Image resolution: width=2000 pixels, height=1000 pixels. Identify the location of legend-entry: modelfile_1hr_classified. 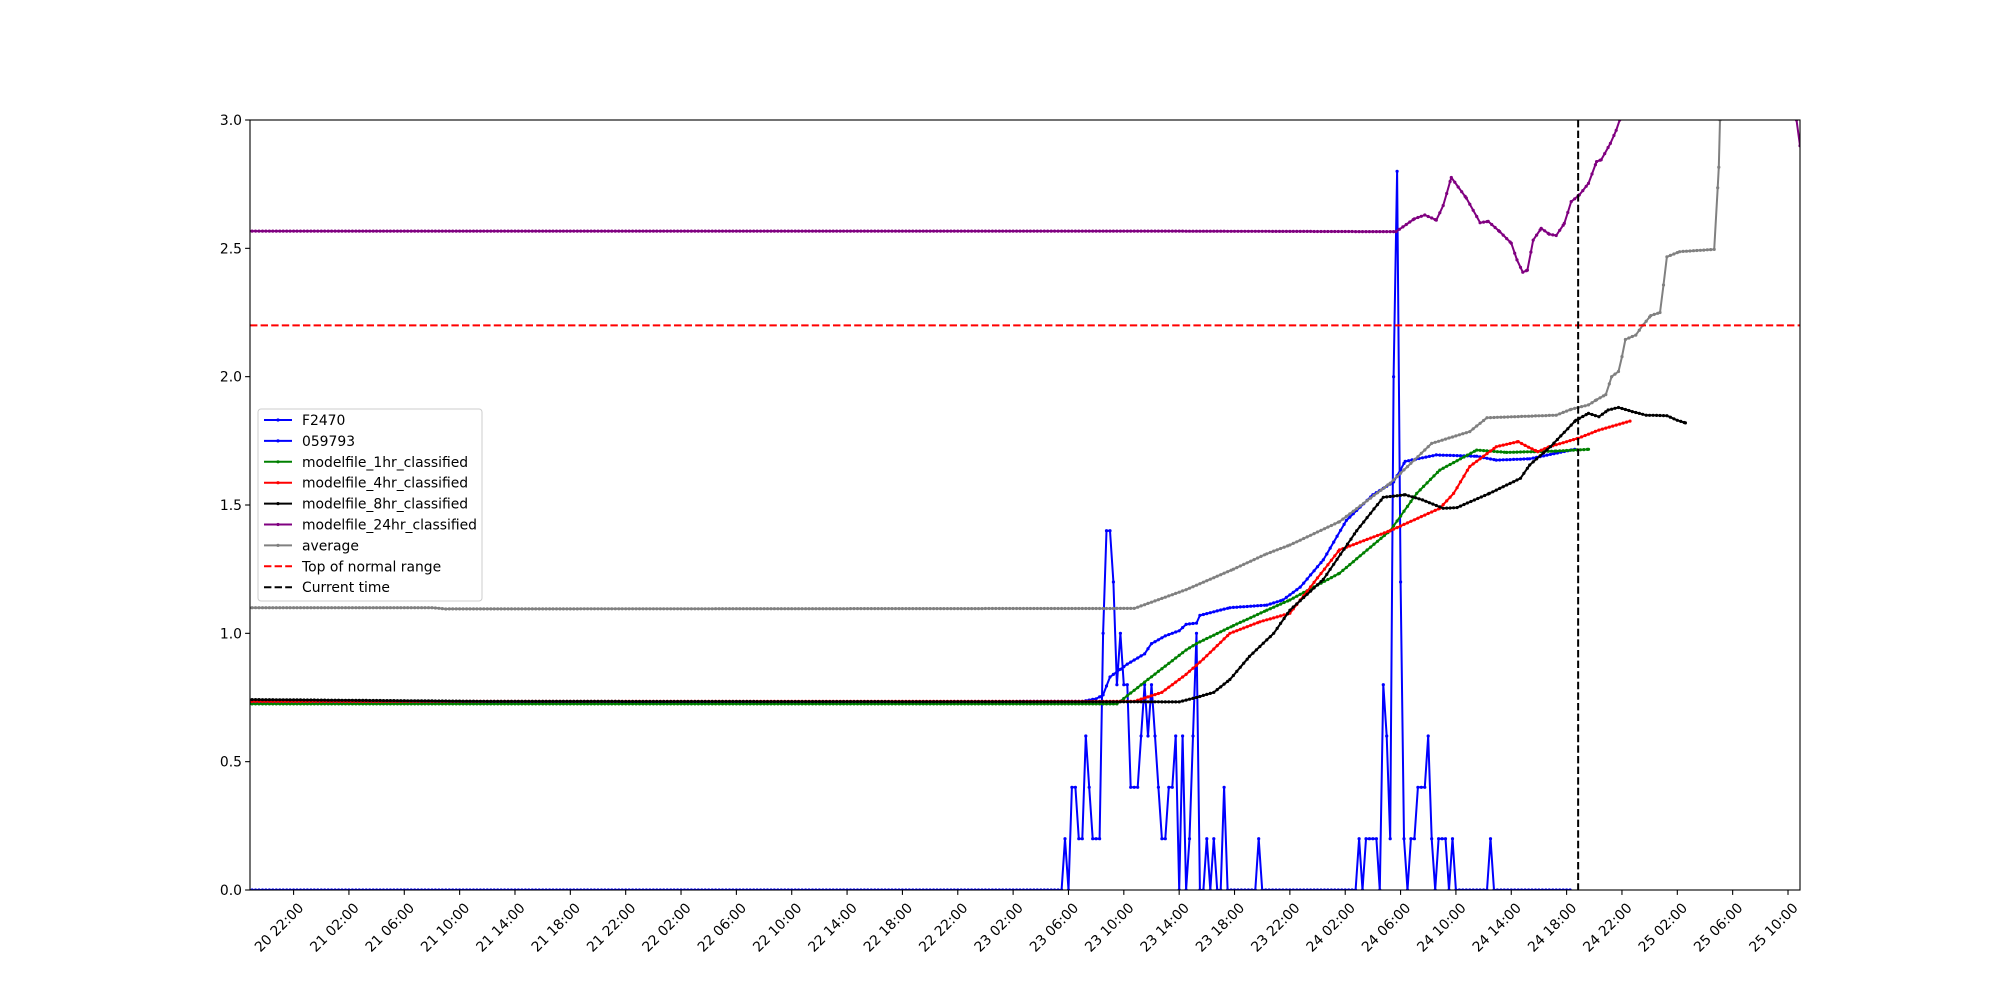
(366, 463).